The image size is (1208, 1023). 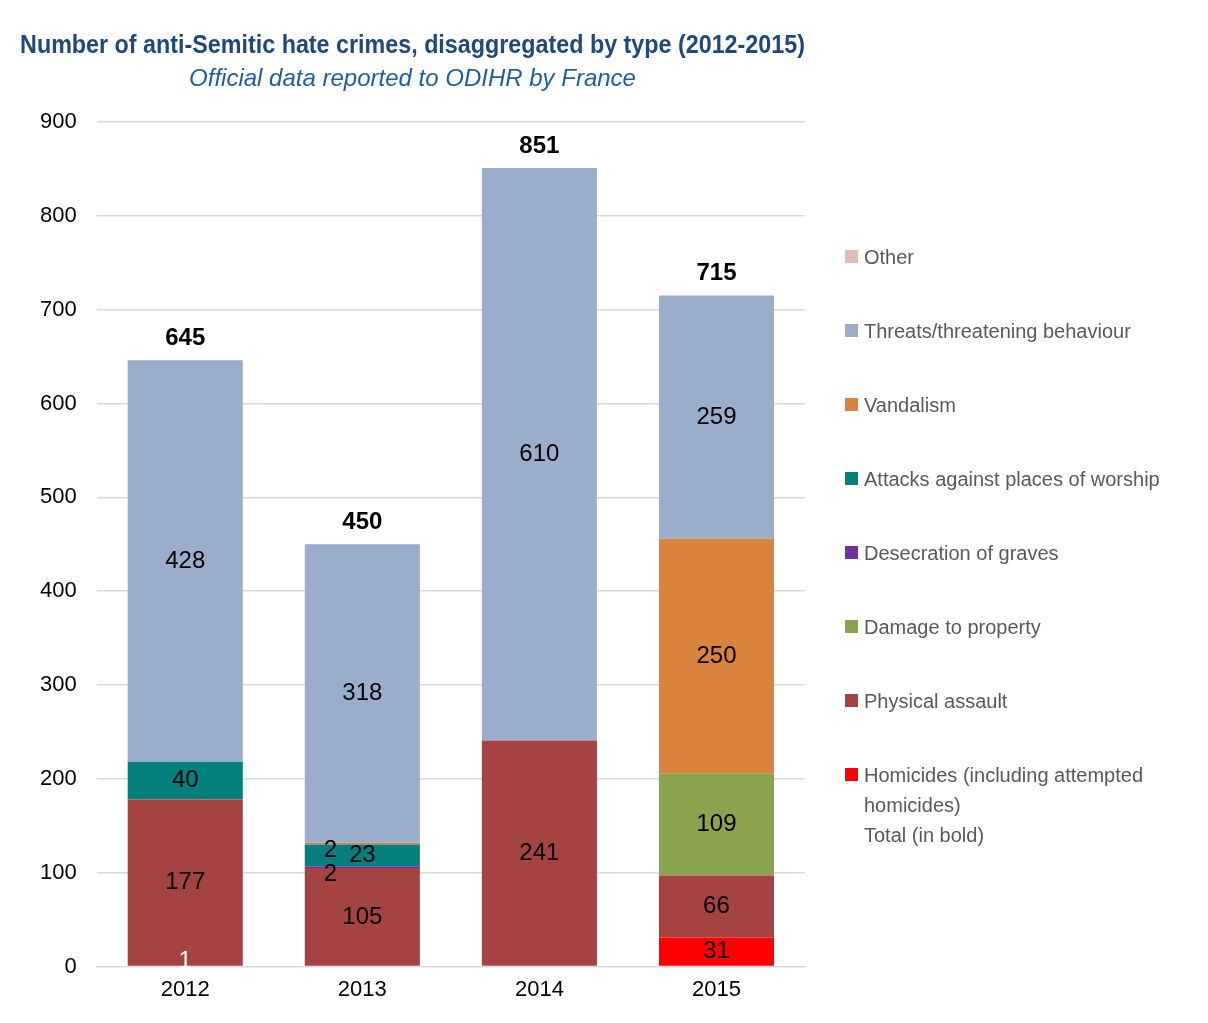 I want to click on chart-title: Number of anti-Semitic hate crimes, disaggregated by type (2012-2015), so click(x=412, y=44).